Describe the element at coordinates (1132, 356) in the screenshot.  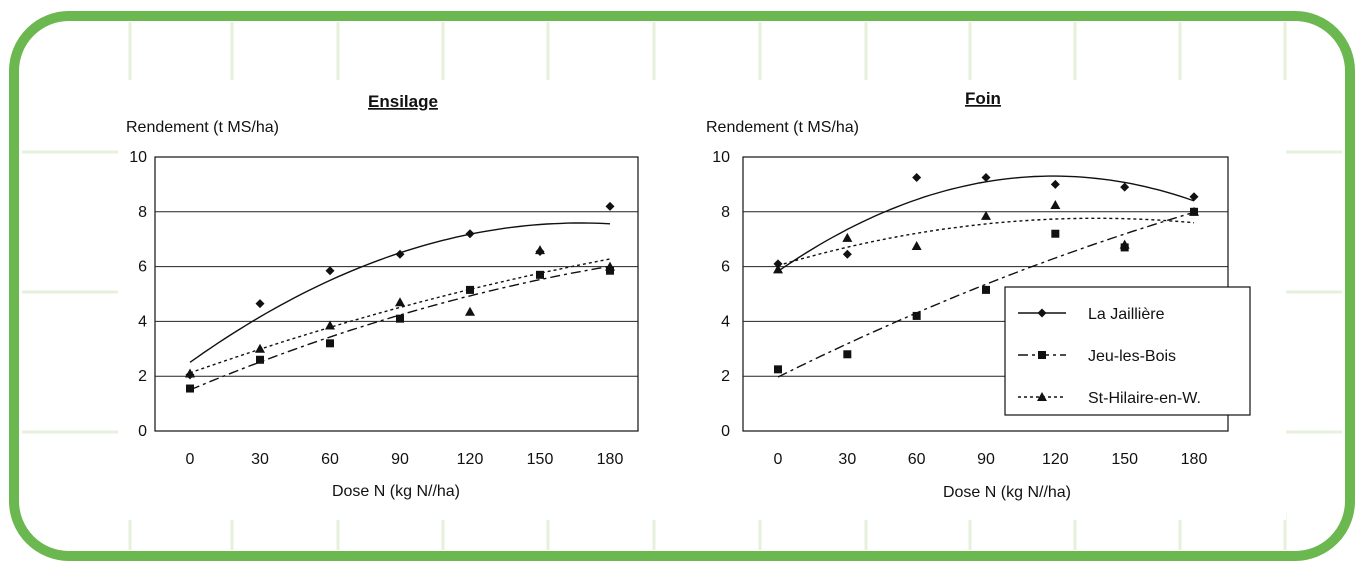
I see `legend-label: Jeu-les-Bois` at that location.